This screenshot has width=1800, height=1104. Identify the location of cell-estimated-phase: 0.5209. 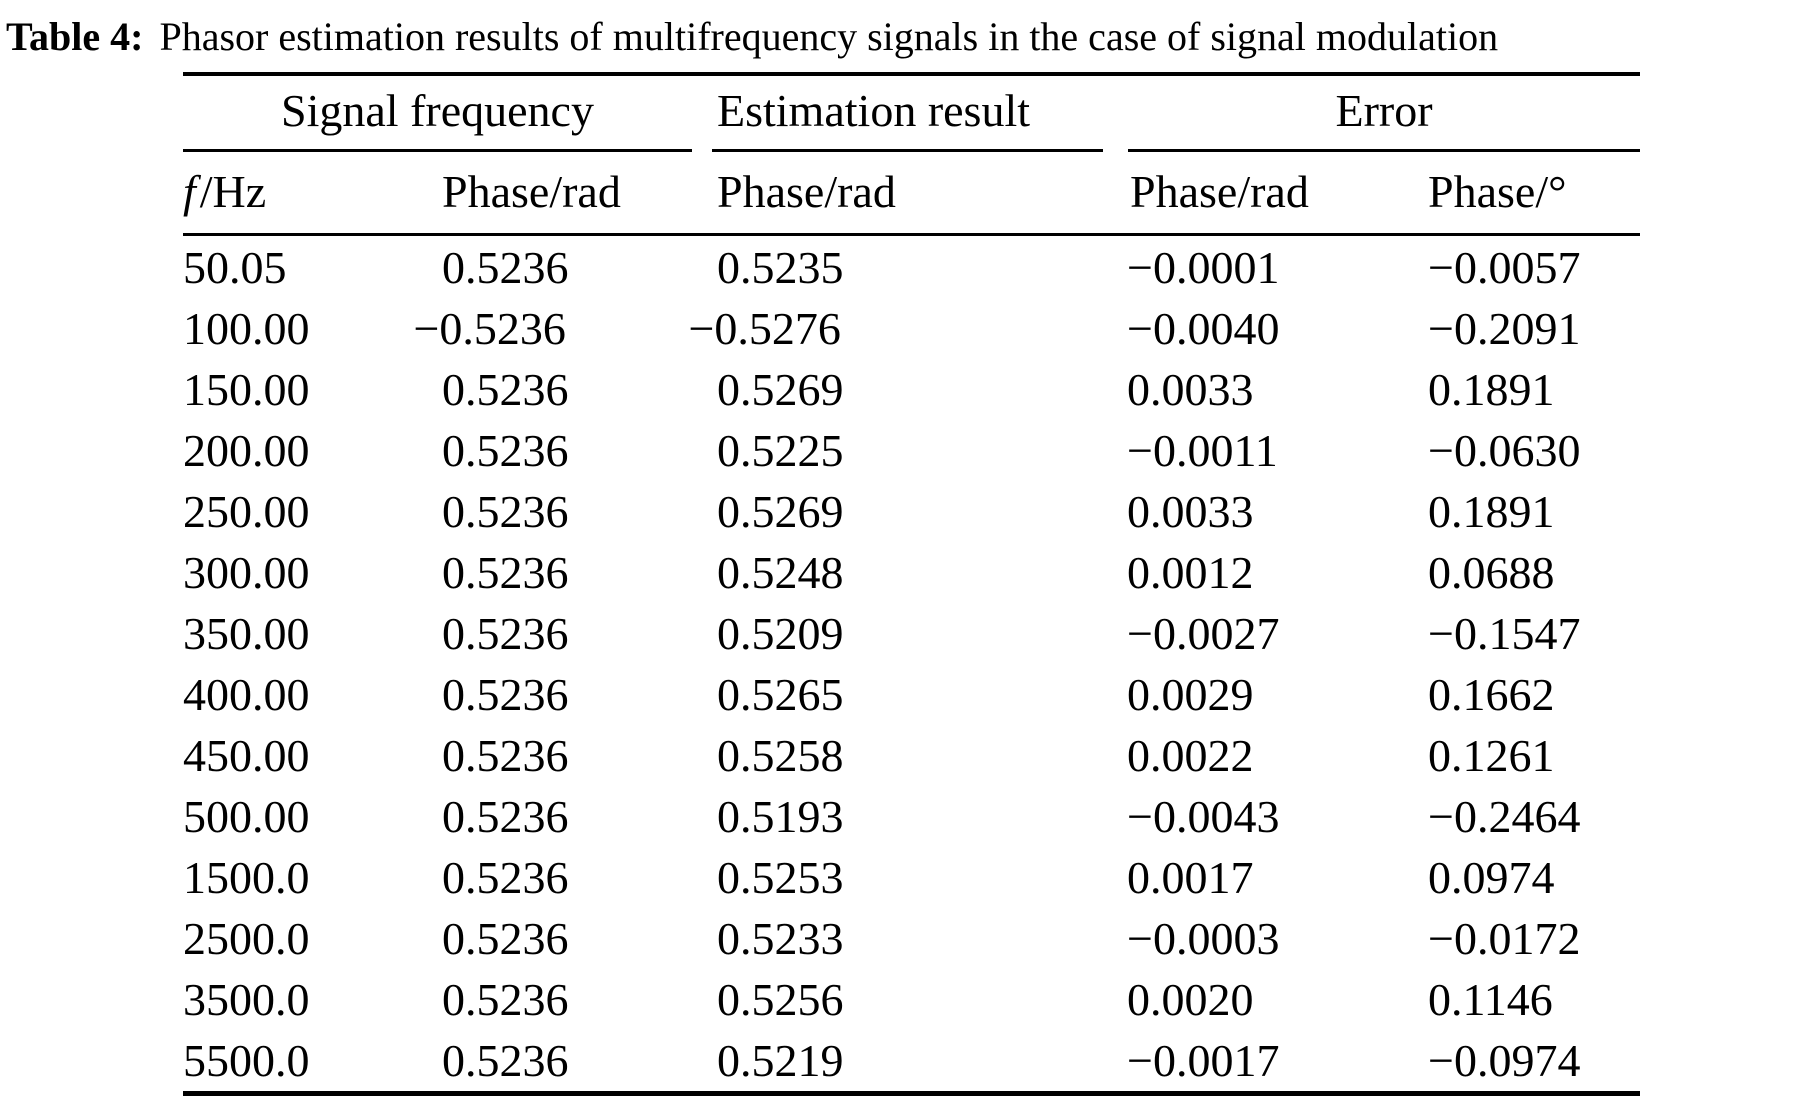
(780, 633).